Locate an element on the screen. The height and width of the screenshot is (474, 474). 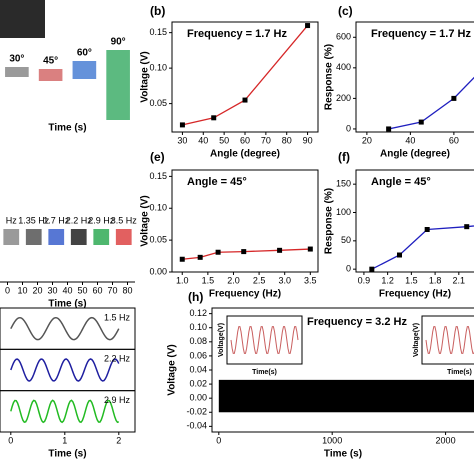
x-tick-label: 50 is located at coordinates (224, 140).